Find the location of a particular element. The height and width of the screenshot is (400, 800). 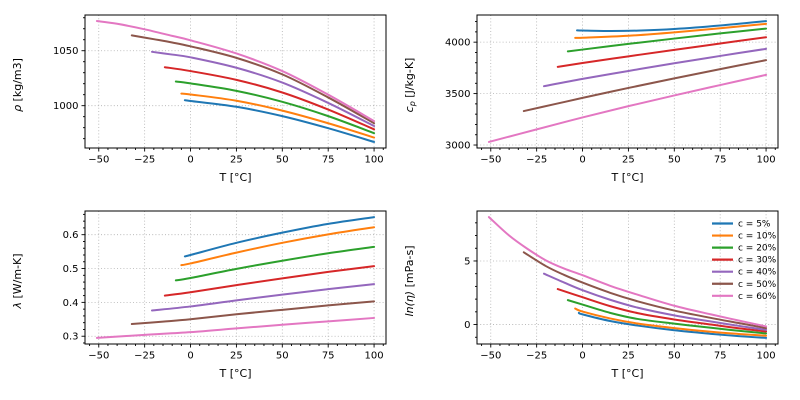

y-tick-label: 0.3 is located at coordinates (71, 337).